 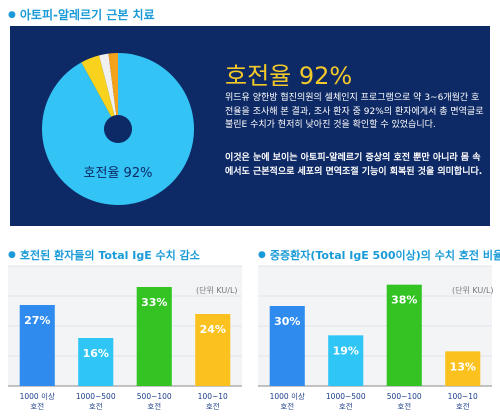 I want to click on bar-value-label: 30%, so click(x=287, y=321).